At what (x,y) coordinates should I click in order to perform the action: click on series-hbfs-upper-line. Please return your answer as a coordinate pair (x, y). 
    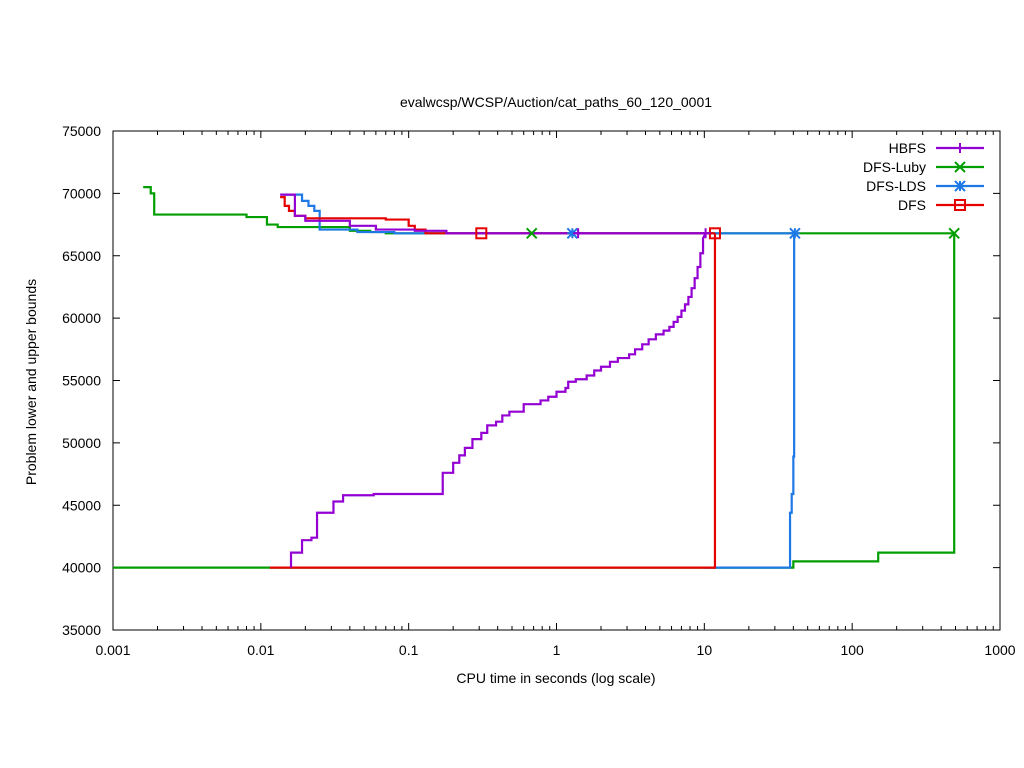
    Looking at the image, I should click on (493, 214).